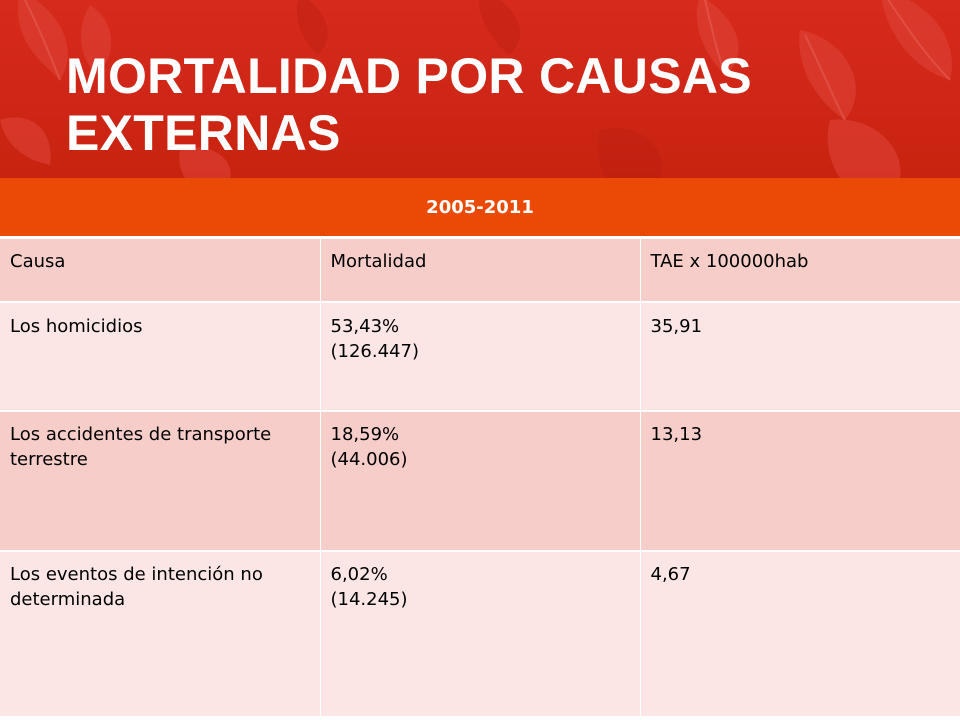  I want to click on table-header-row: Causa Mortalidad TAE x 100000hab, so click(480, 270).